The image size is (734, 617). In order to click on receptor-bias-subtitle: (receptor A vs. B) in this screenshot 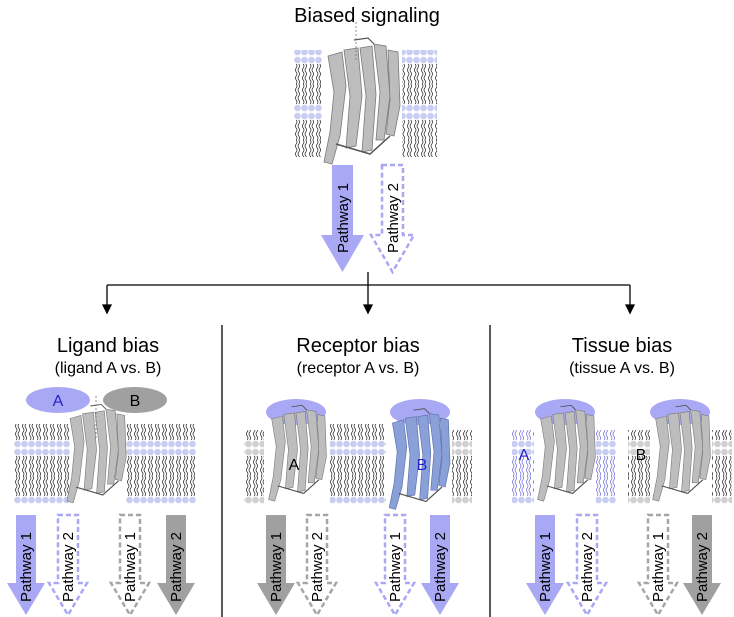, I will do `click(358, 368)`.